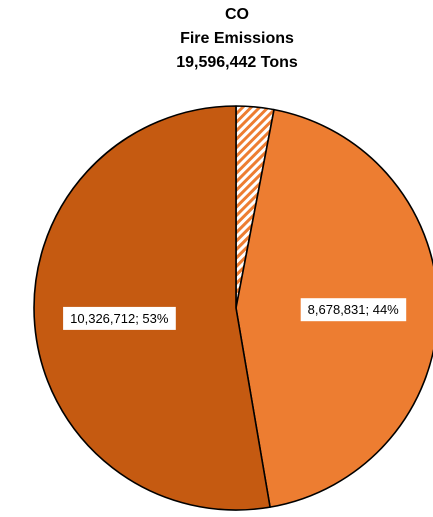 This screenshot has height=517, width=433. What do you see at coordinates (237, 14) in the screenshot?
I see `title-line-pollutant: CO` at bounding box center [237, 14].